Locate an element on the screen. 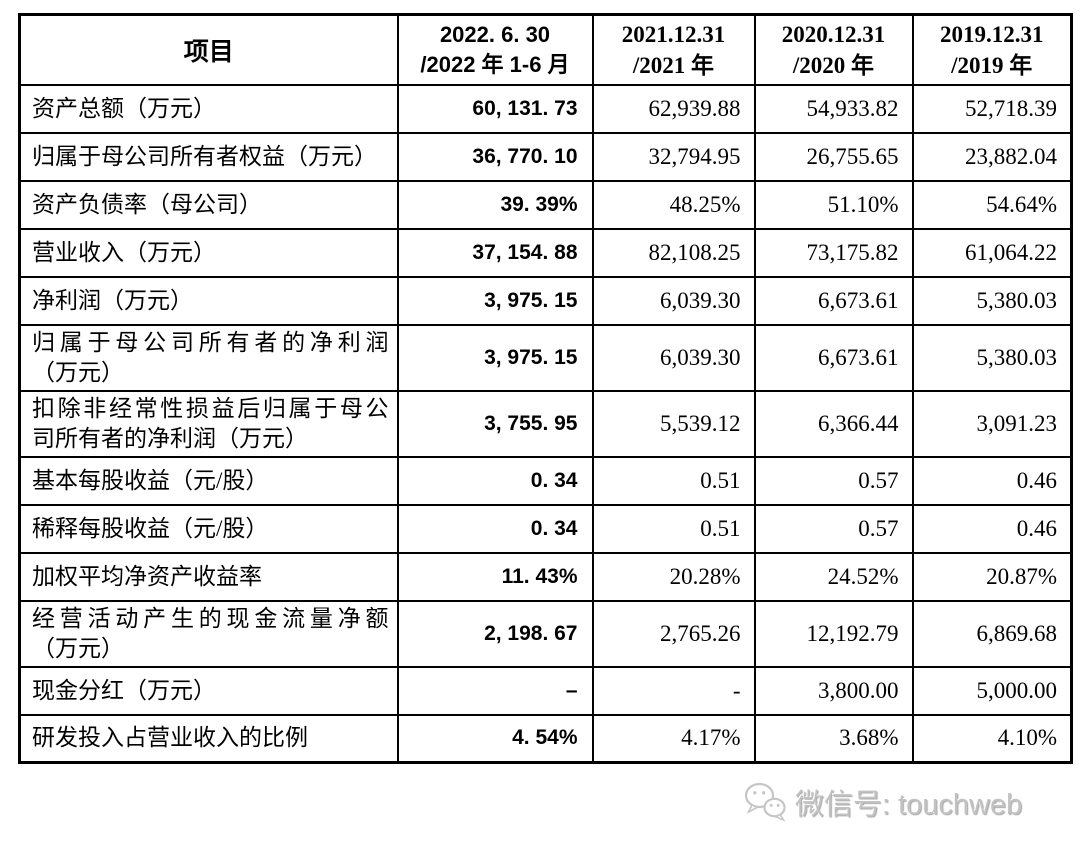  cell-value: 54.64% is located at coordinates (992, 204).